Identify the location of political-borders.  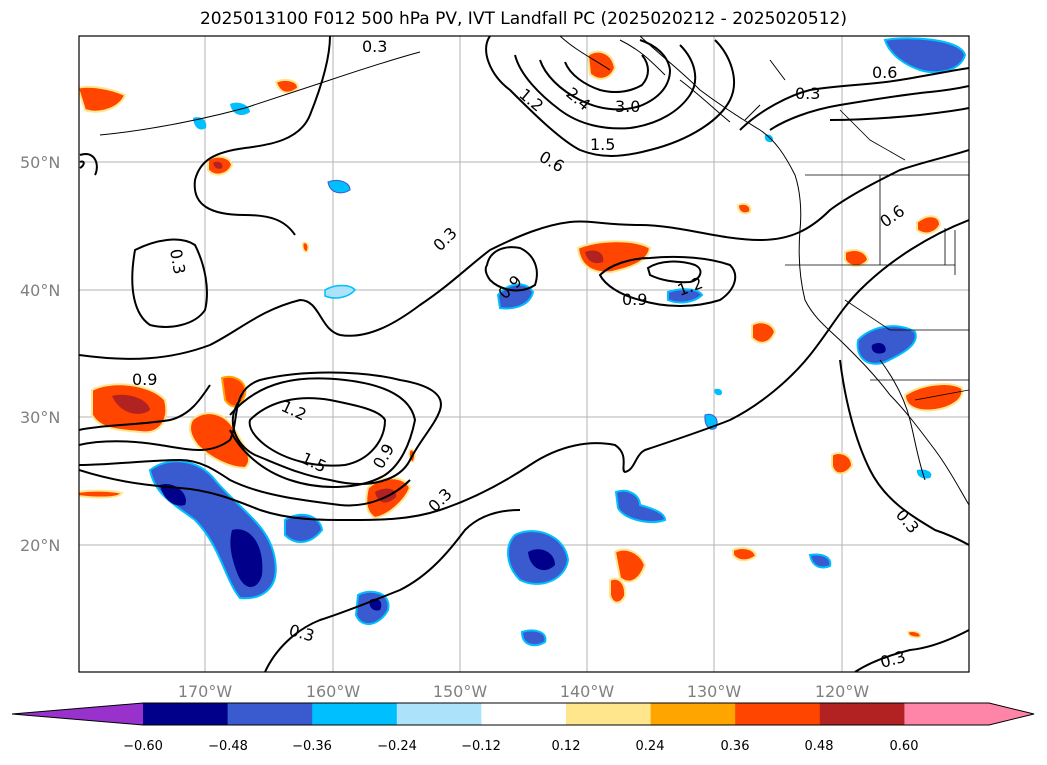
(877, 255).